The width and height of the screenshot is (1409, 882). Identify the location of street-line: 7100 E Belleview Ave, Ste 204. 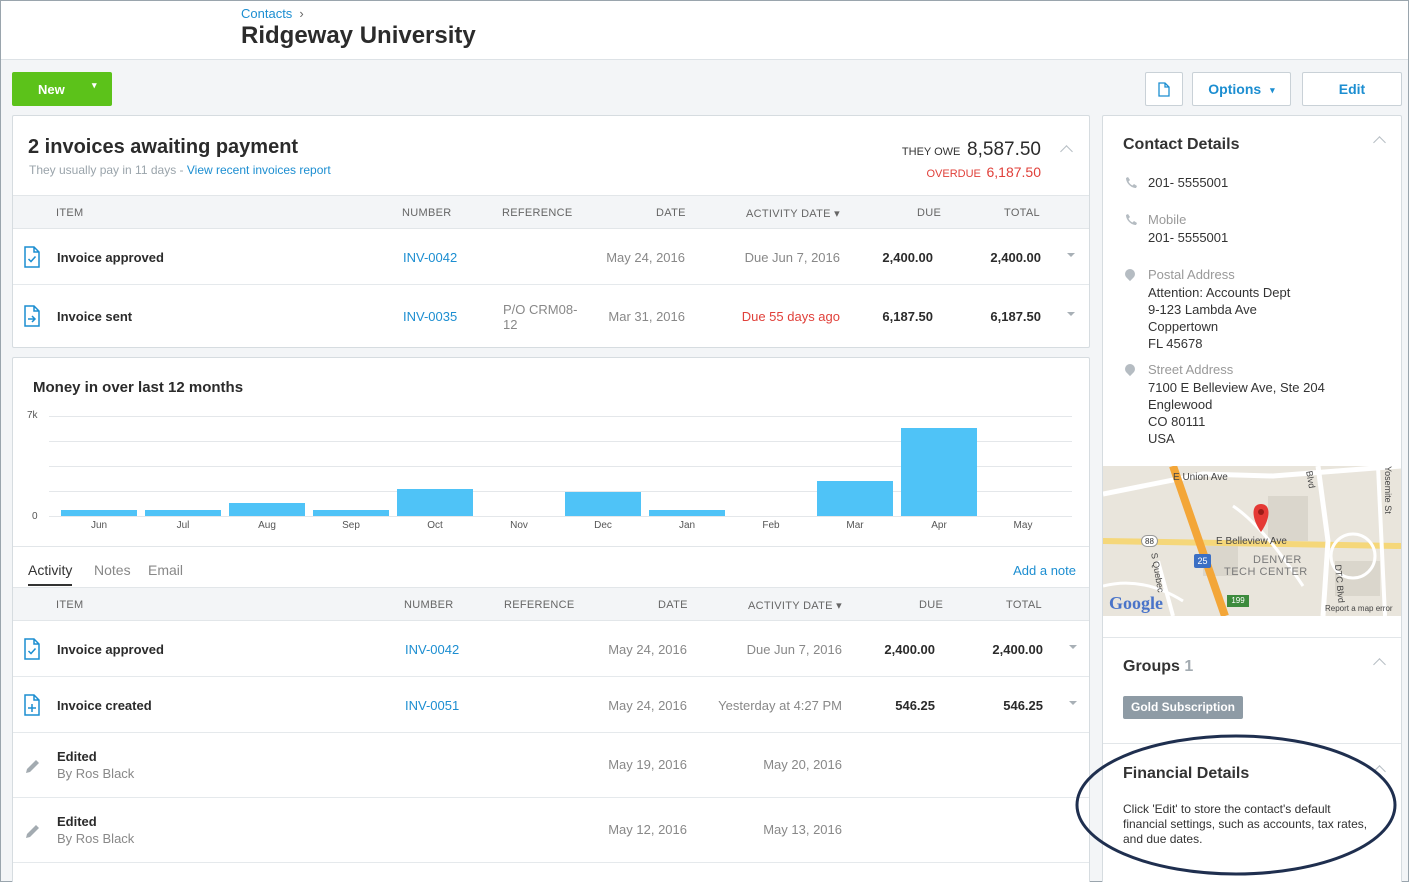
(1236, 387).